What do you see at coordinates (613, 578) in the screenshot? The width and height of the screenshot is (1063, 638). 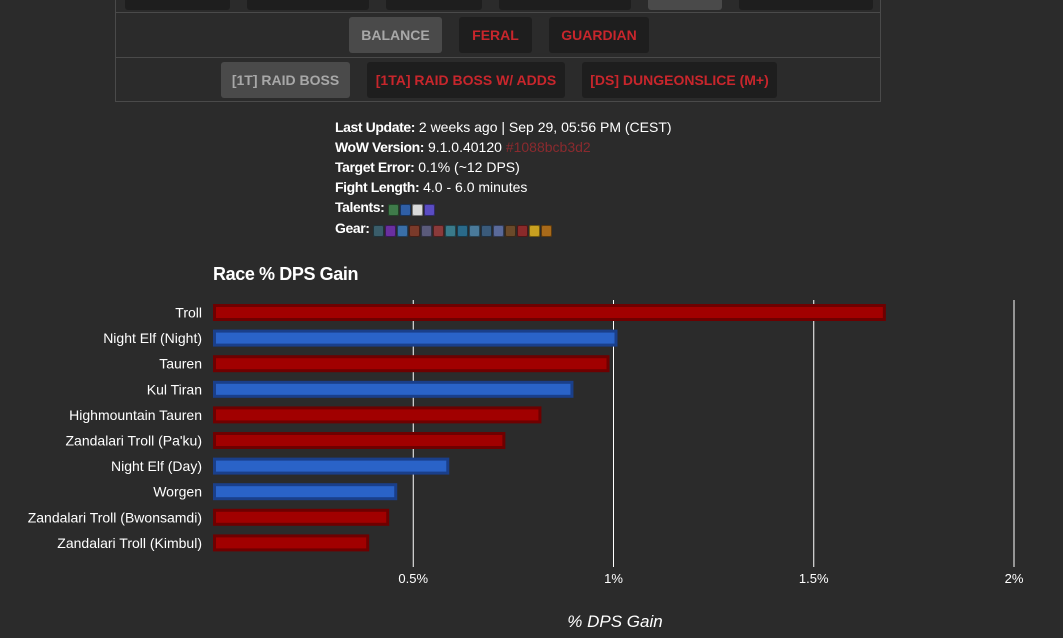 I see `x-tick-label: 1%` at bounding box center [613, 578].